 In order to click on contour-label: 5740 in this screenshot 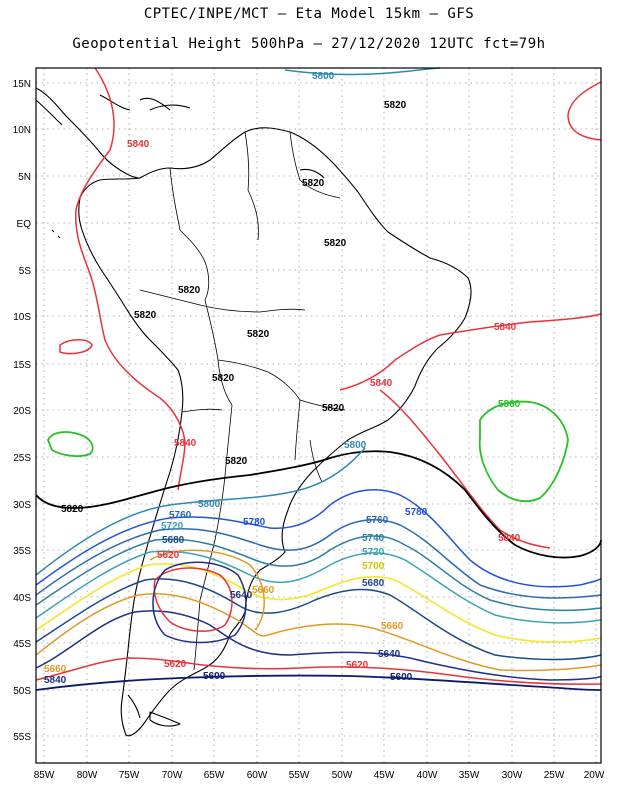, I will do `click(373, 538)`.